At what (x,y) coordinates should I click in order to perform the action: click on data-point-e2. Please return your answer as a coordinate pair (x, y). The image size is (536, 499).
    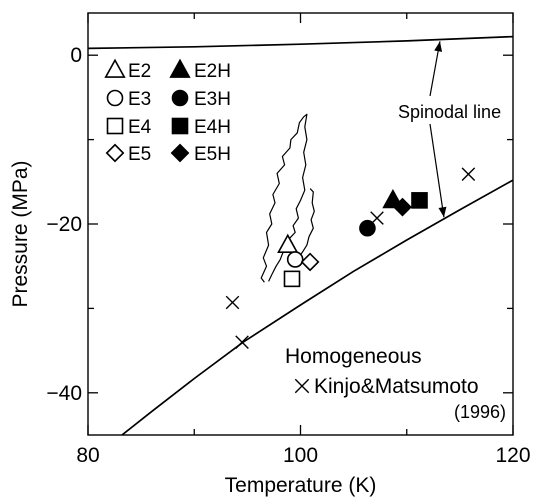
    Looking at the image, I should click on (288, 243).